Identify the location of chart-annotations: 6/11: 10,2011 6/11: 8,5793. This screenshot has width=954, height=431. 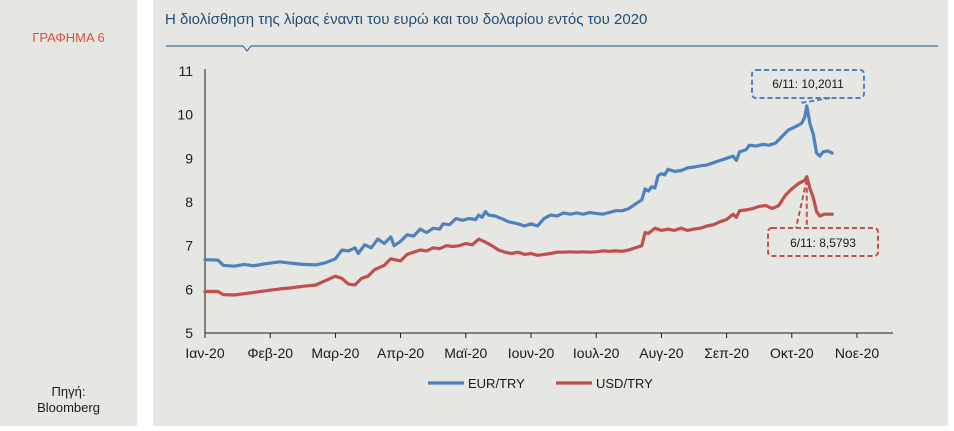
(815, 163).